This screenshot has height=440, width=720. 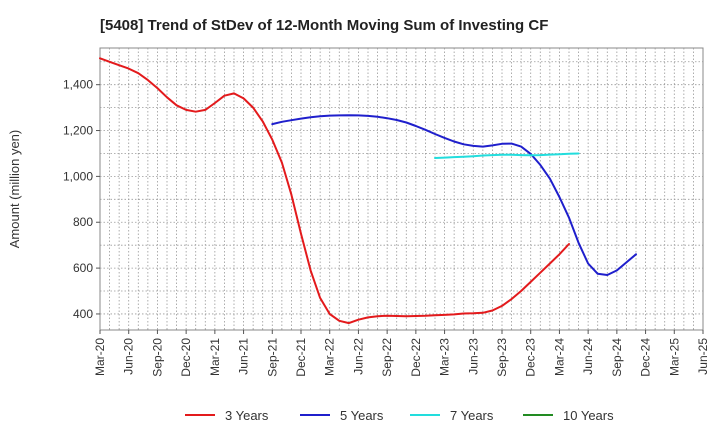 I want to click on x-tick-label: Jun-20, so click(x=129, y=356).